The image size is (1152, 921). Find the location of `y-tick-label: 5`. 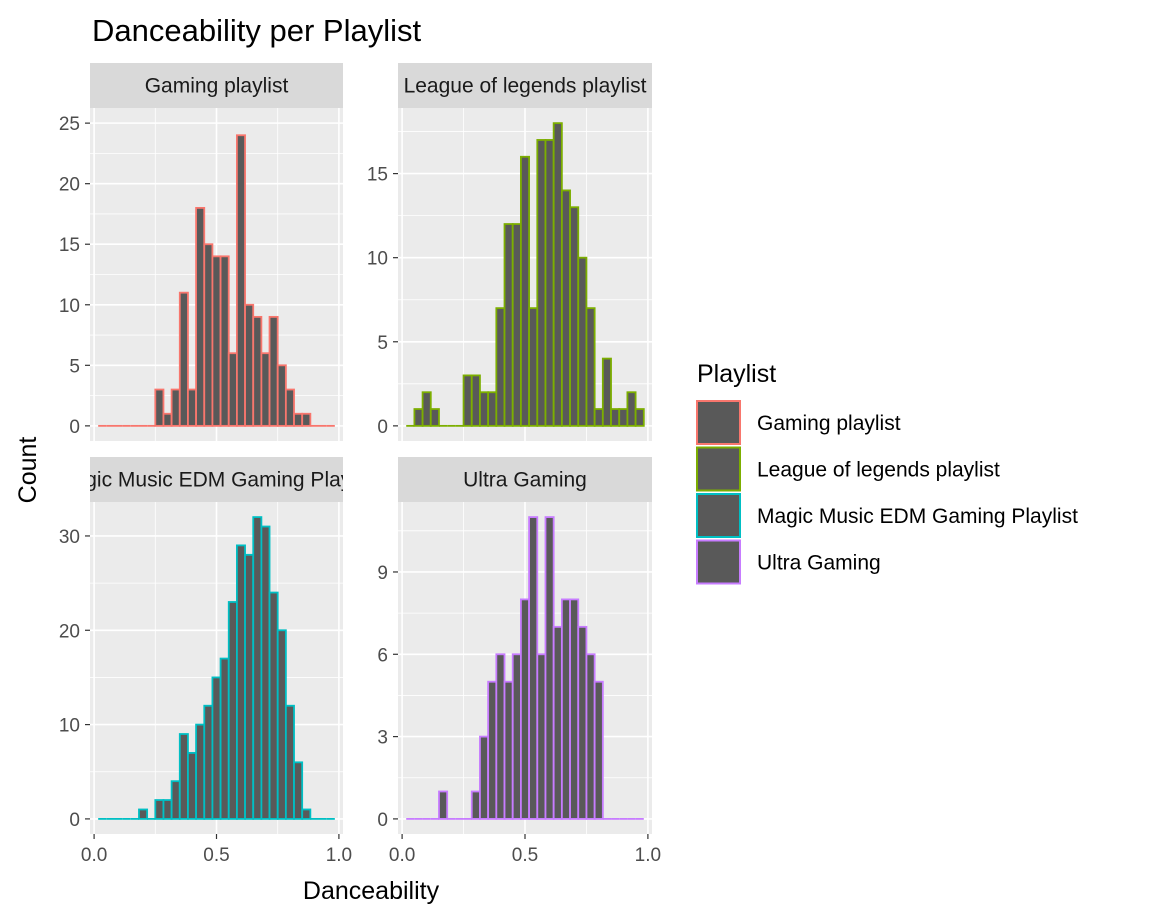

y-tick-label: 5 is located at coordinates (382, 343).